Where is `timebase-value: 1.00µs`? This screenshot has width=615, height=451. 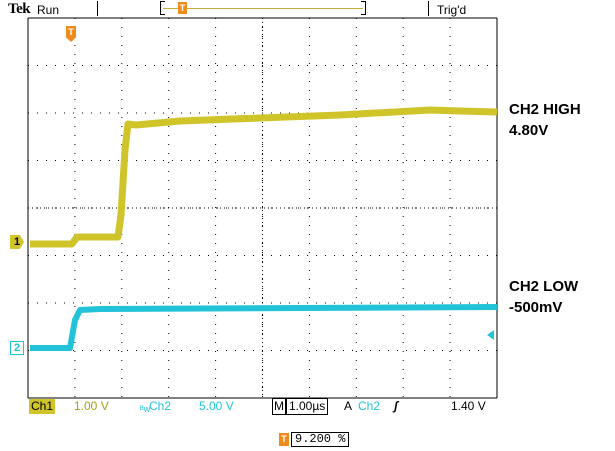 timebase-value: 1.00µs is located at coordinates (307, 406).